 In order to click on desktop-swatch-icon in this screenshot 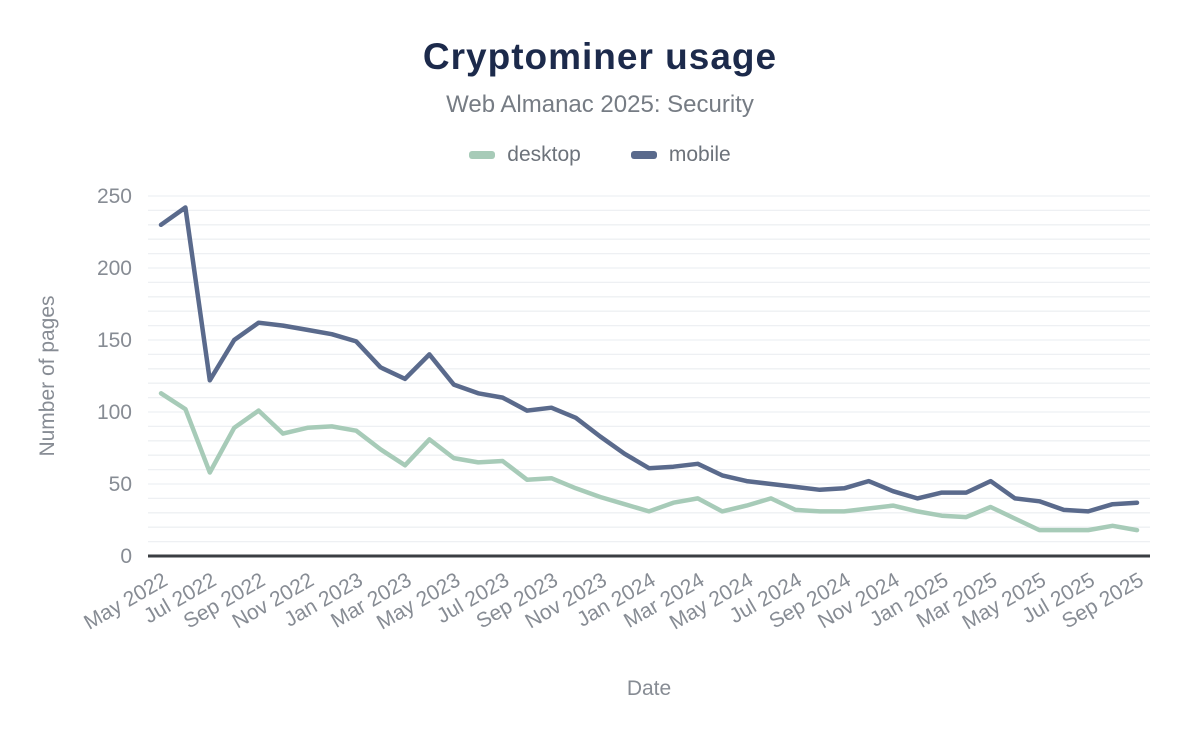, I will do `click(482, 155)`.